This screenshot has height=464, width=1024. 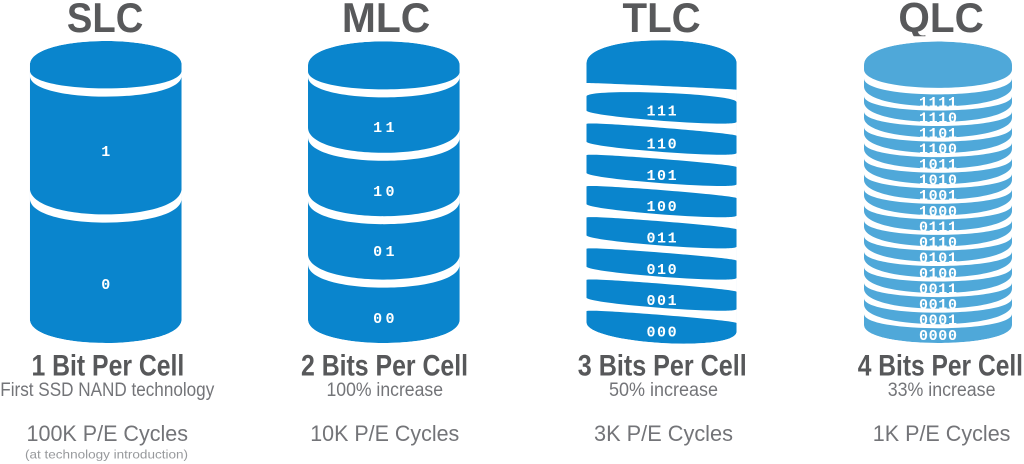 What do you see at coordinates (662, 366) in the screenshot?
I see `svg-text: 3 Bits Per Cell` at bounding box center [662, 366].